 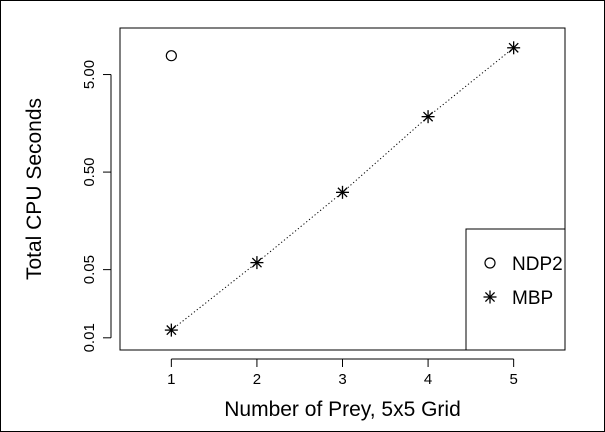 What do you see at coordinates (342, 379) in the screenshot?
I see `x-tick-label-3: 3` at bounding box center [342, 379].